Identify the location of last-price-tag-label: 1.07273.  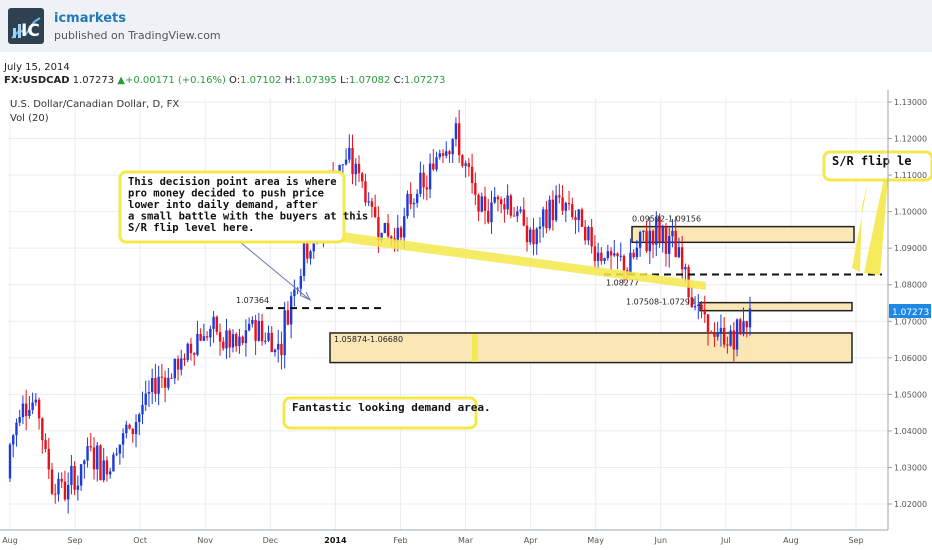
(910, 313).